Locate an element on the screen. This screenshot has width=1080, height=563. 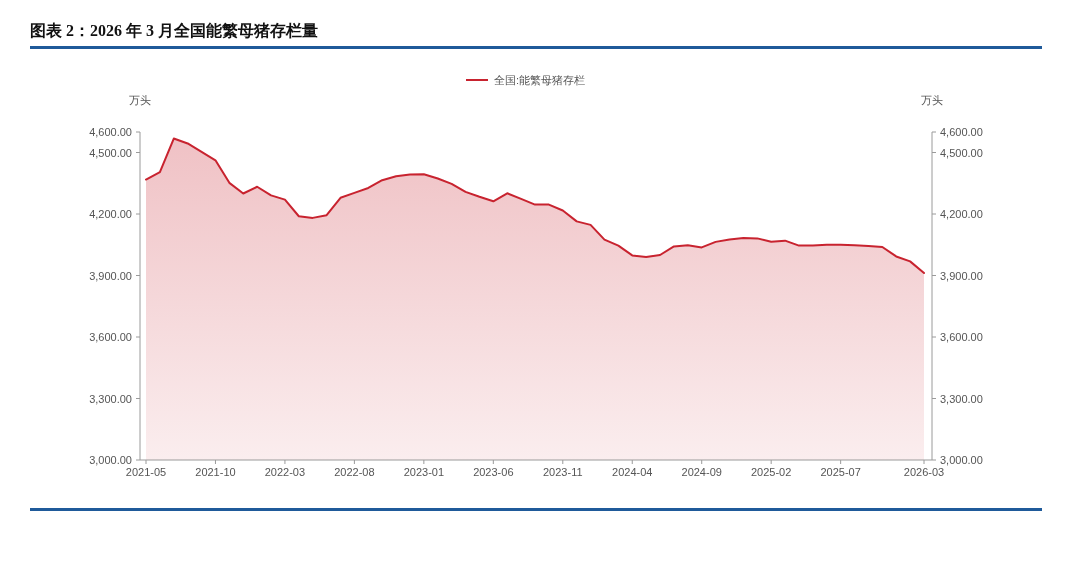
y-tick-label: 3,300.00 is located at coordinates (110, 398).